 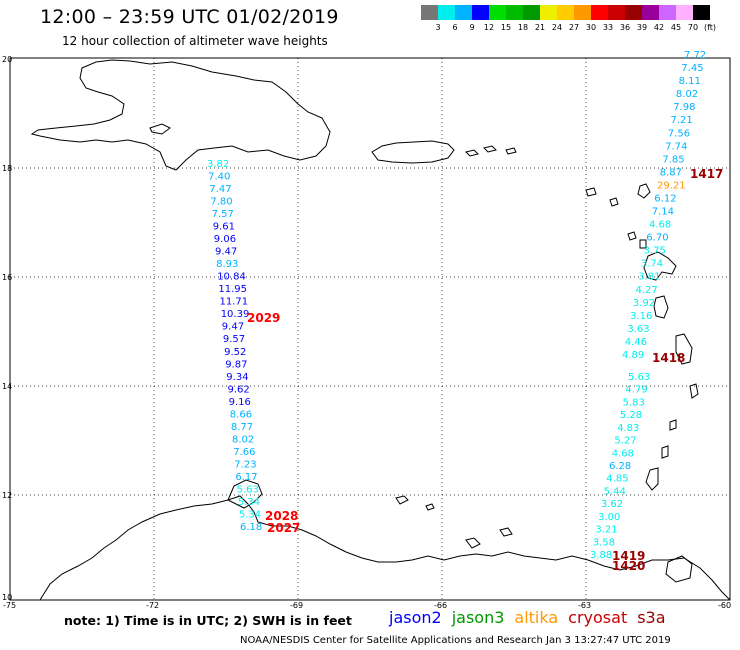 What do you see at coordinates (608, 27) in the screenshot?
I see `colorbar-label: 33` at bounding box center [608, 27].